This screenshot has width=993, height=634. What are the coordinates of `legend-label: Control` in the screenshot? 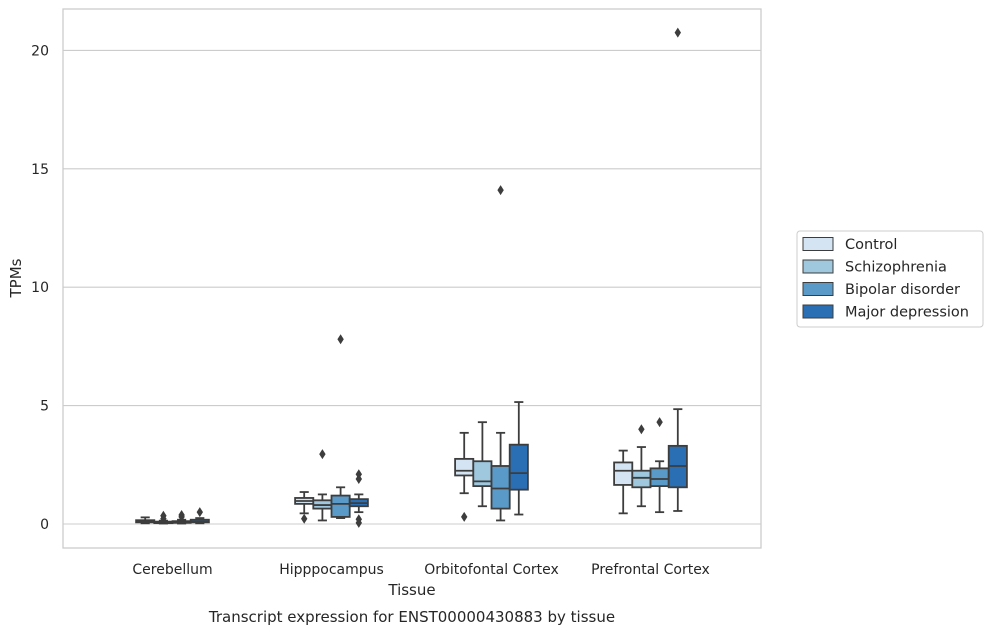 It's located at (871, 245).